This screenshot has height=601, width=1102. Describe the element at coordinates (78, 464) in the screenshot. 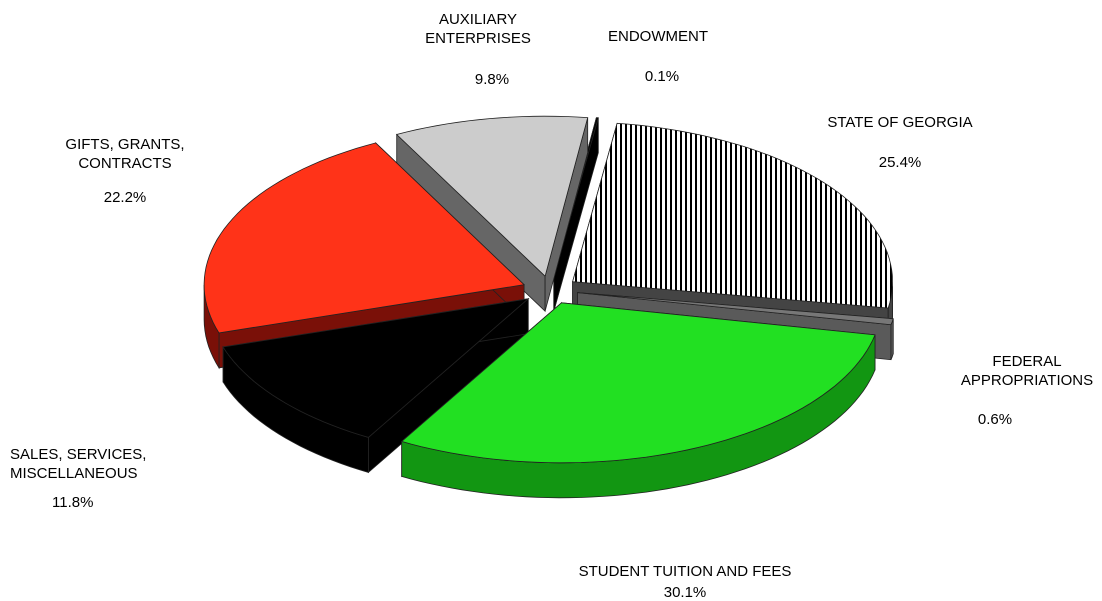

I see `slice-label: SALES, SERVICES, MISCELLANEOUS` at that location.